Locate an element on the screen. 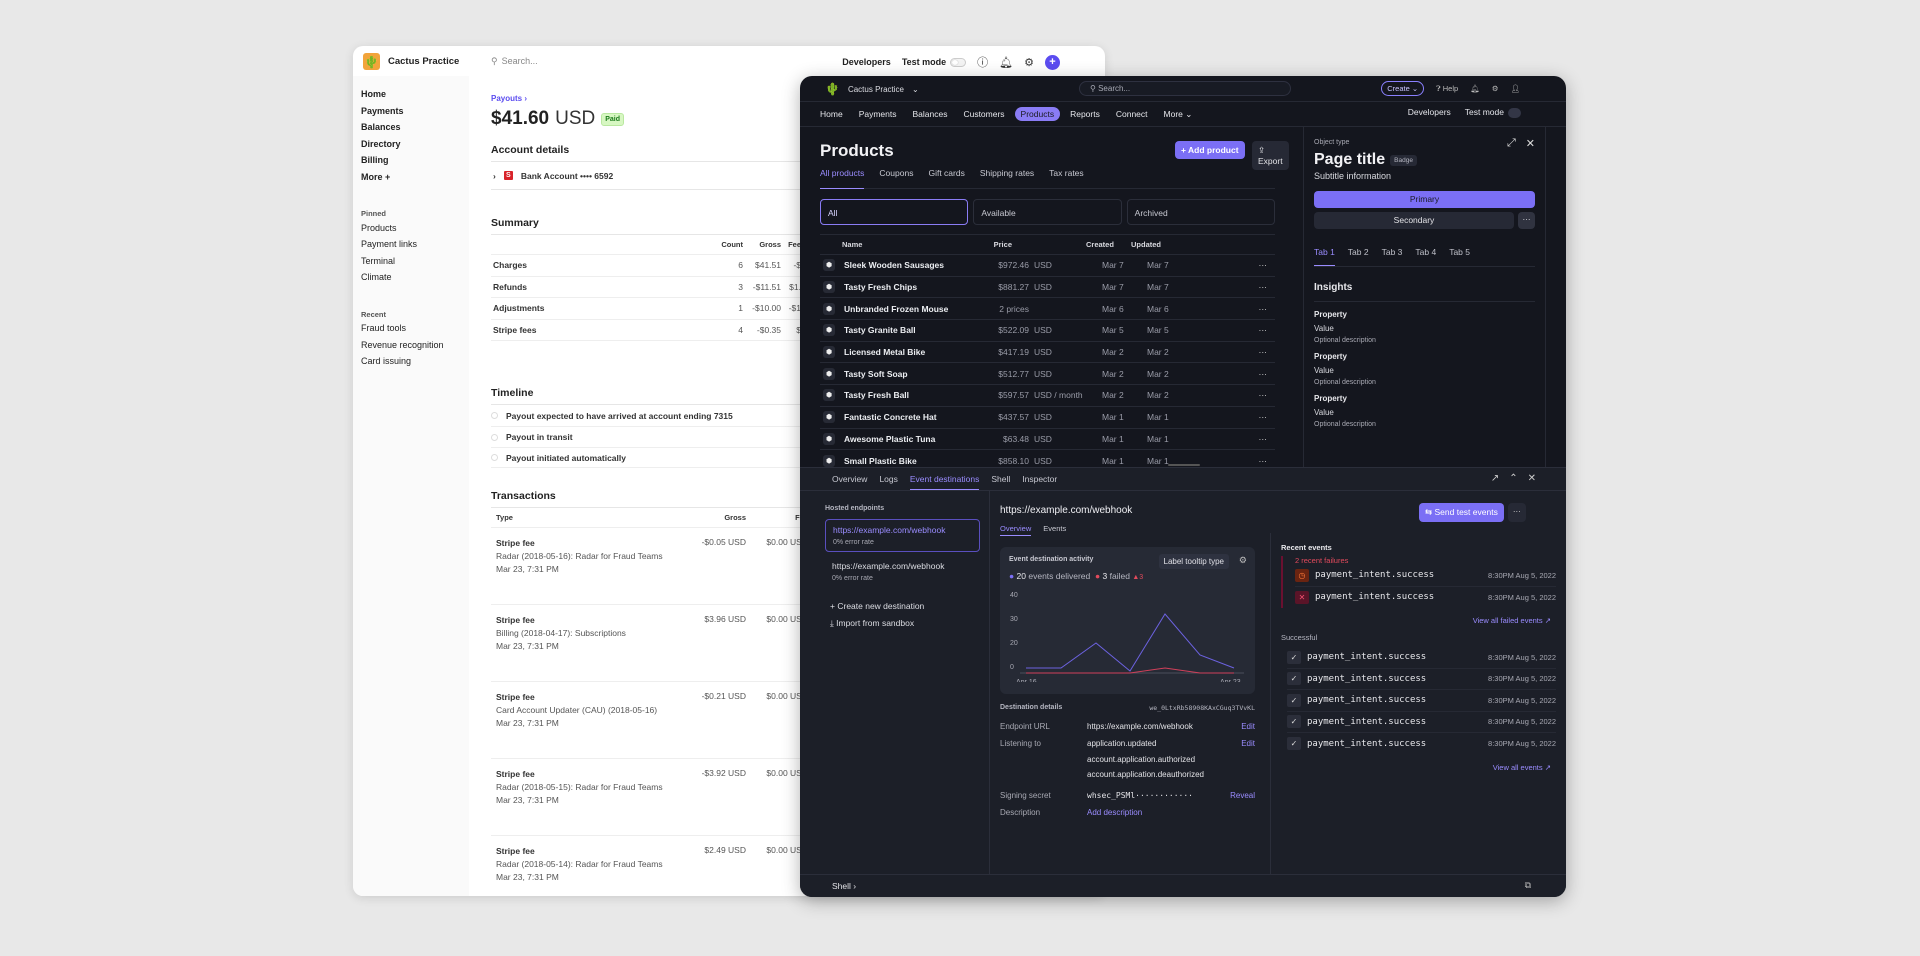 The width and height of the screenshot is (1920, 956). account-switcher: 🌵 Cactus Practice ⌄ is located at coordinates (872, 89).